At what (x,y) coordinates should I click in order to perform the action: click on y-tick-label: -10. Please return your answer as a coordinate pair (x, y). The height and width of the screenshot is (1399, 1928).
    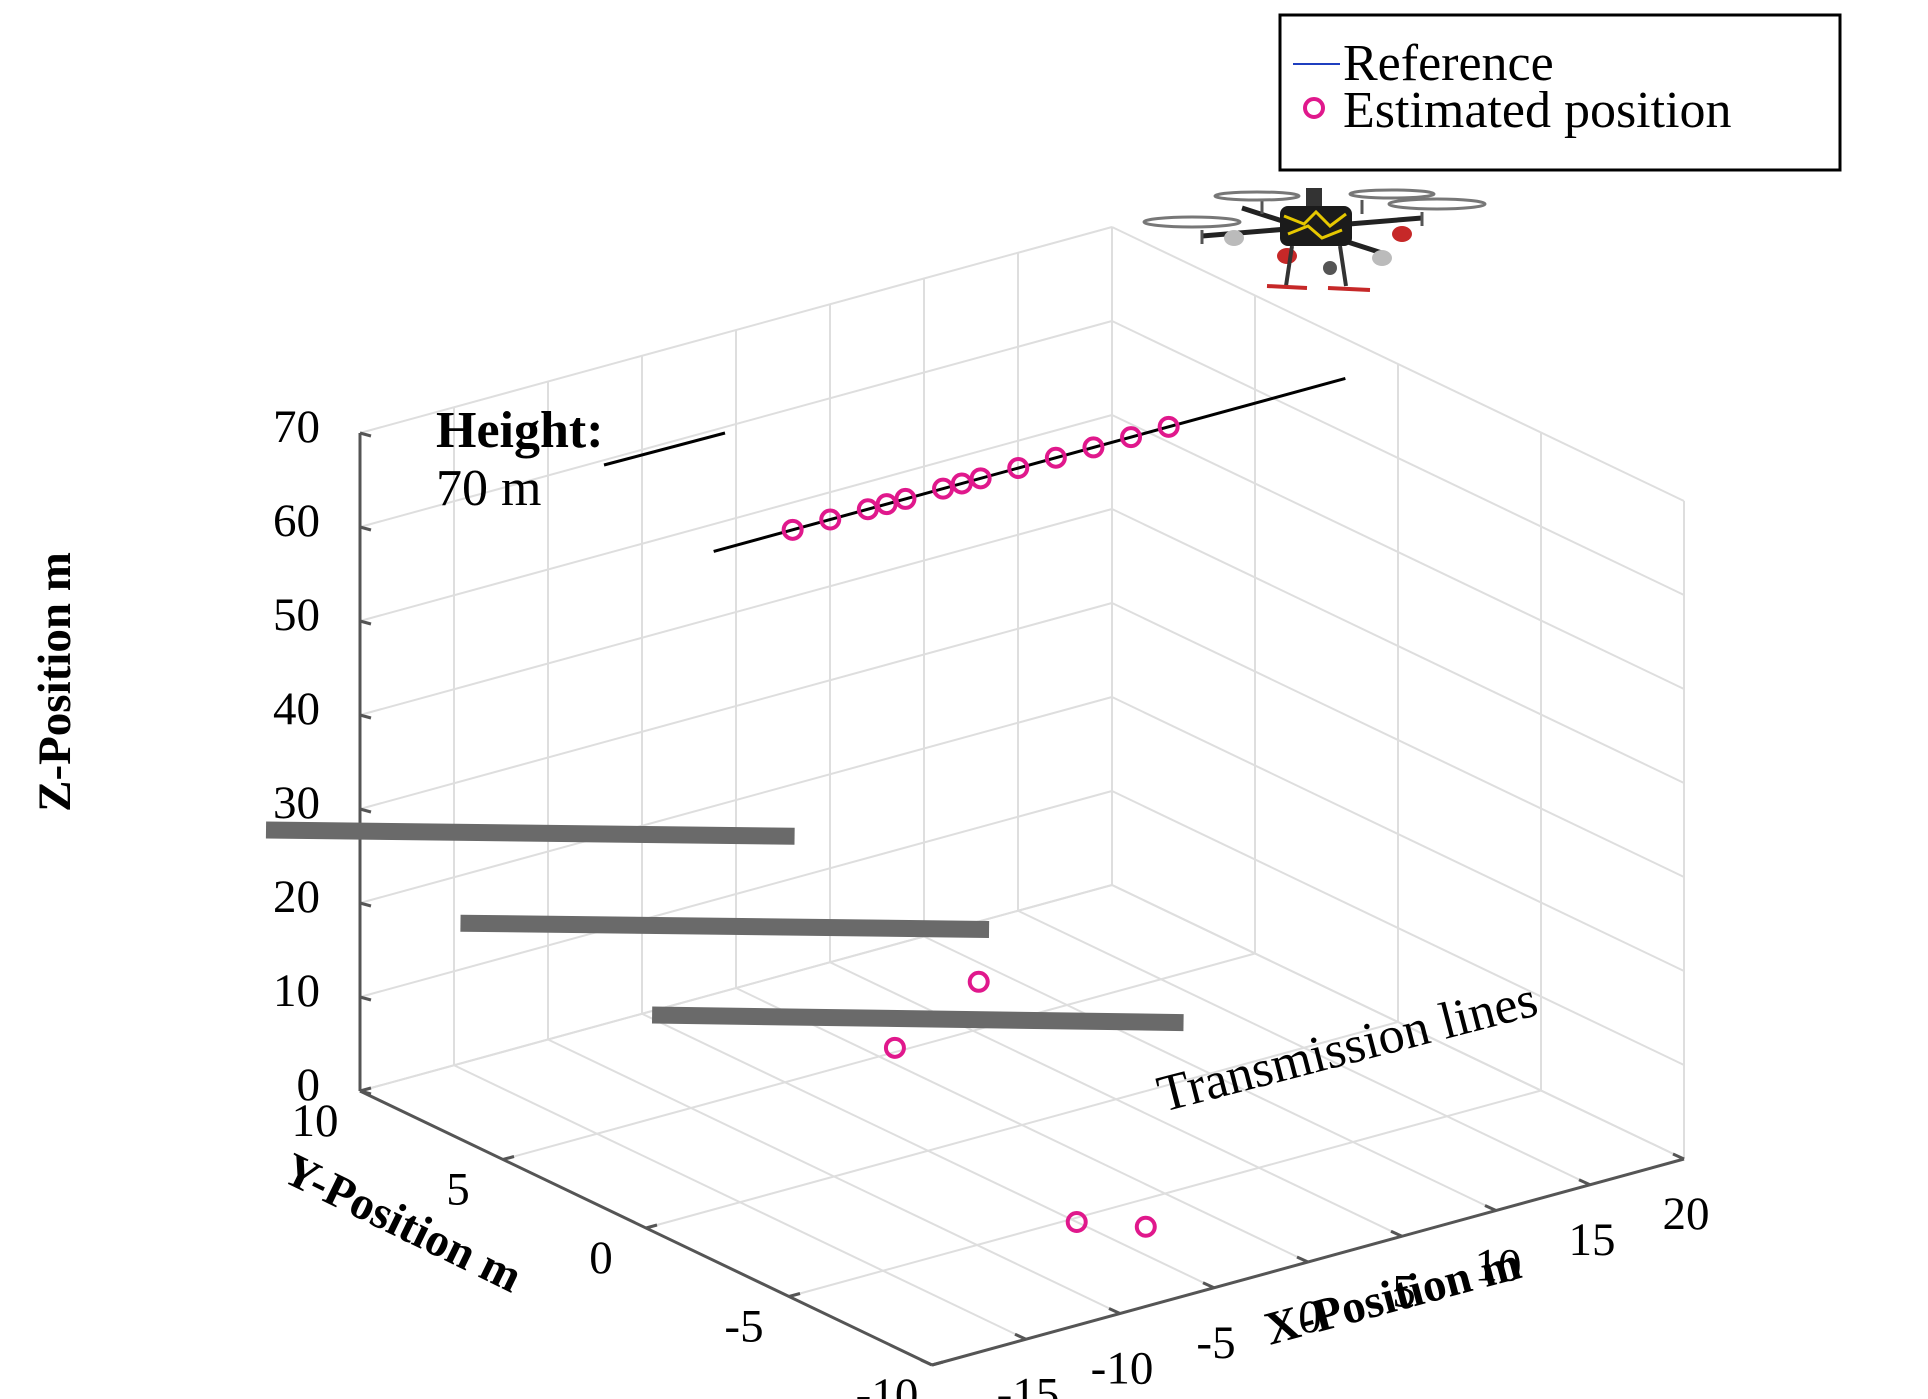
    Looking at the image, I should click on (887, 1384).